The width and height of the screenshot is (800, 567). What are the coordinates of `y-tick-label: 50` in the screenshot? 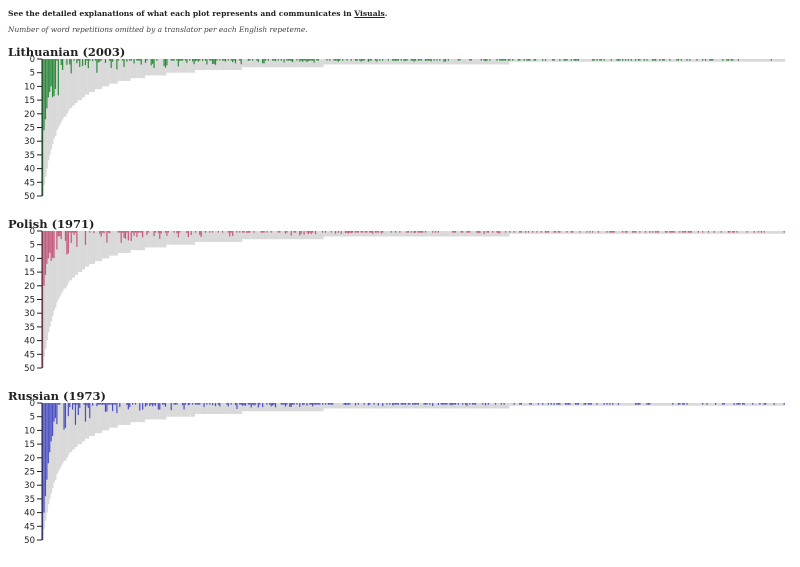 It's located at (29, 369).